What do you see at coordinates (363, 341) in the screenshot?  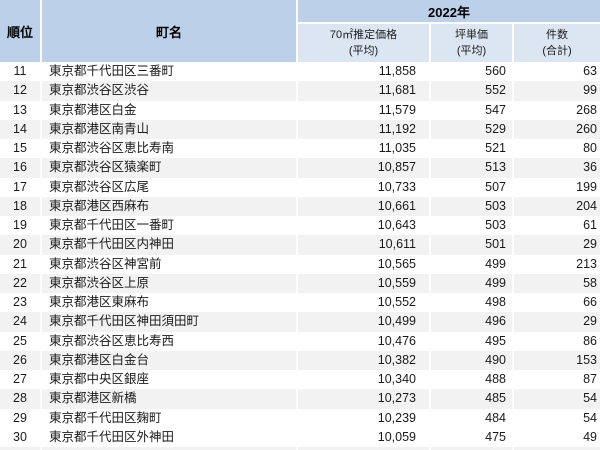 I see `price-cell: 10,476` at bounding box center [363, 341].